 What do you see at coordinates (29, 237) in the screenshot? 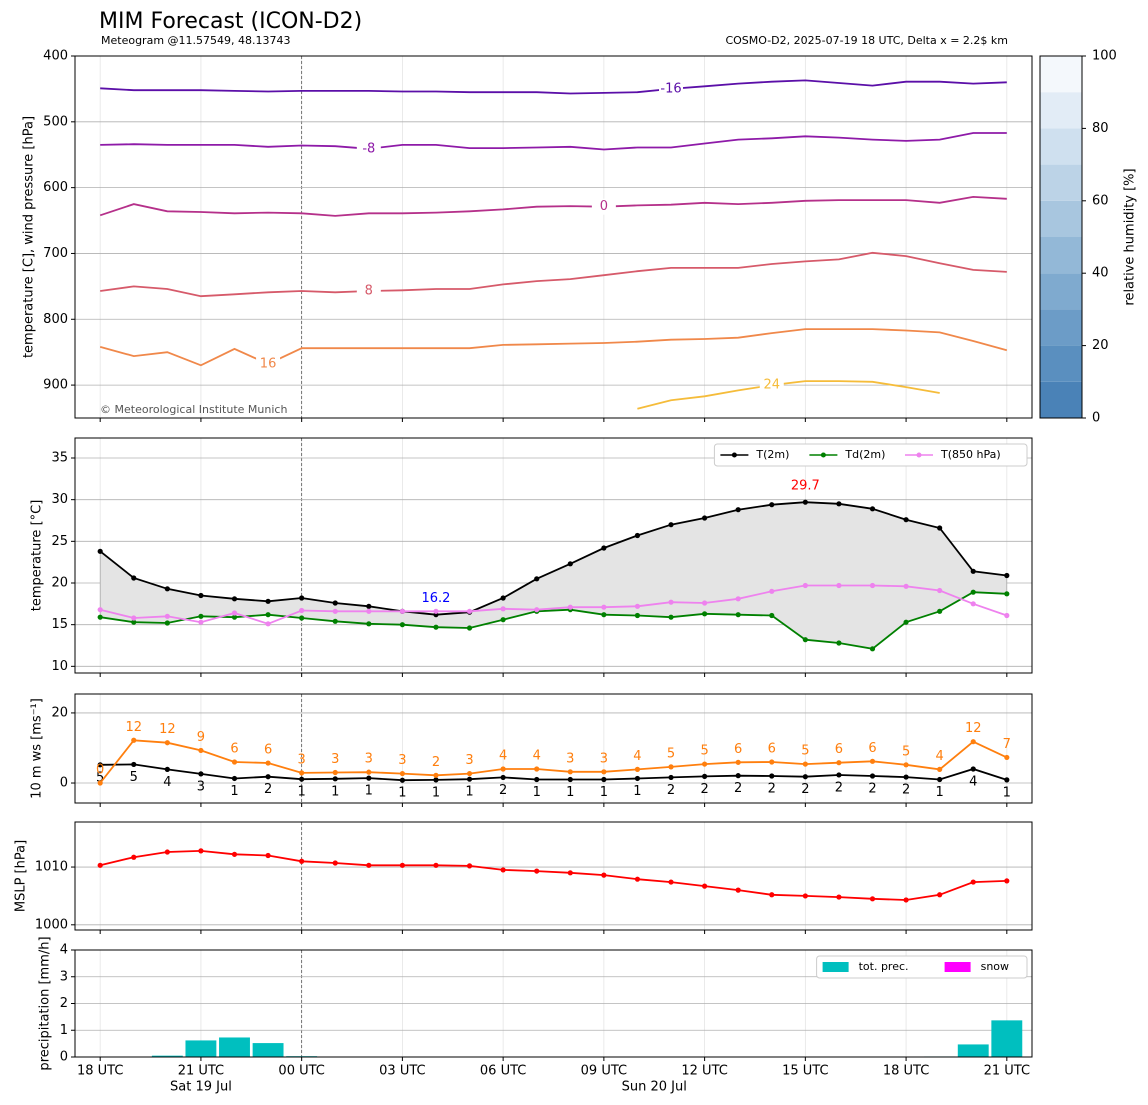
I see `y-axis-label: temperature [C], wind pressure [hPa]` at bounding box center [29, 237].